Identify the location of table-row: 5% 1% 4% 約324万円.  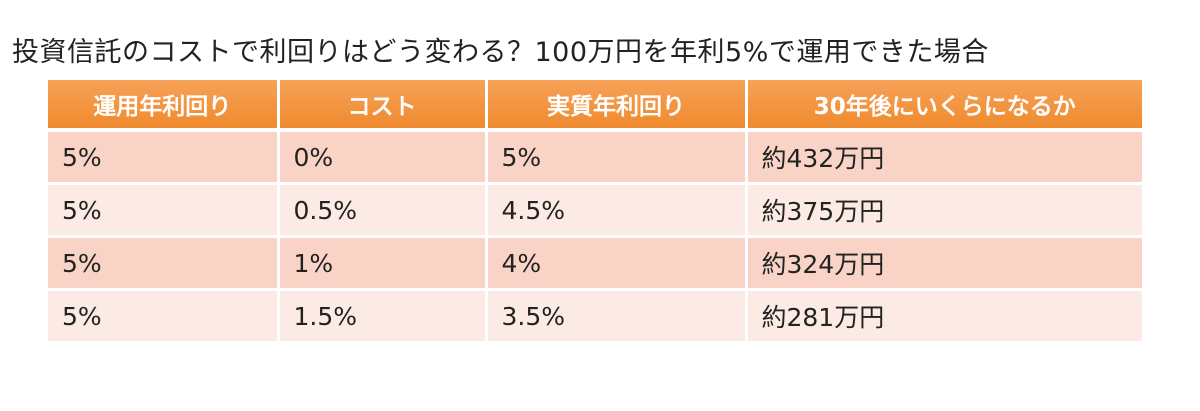
(595, 263).